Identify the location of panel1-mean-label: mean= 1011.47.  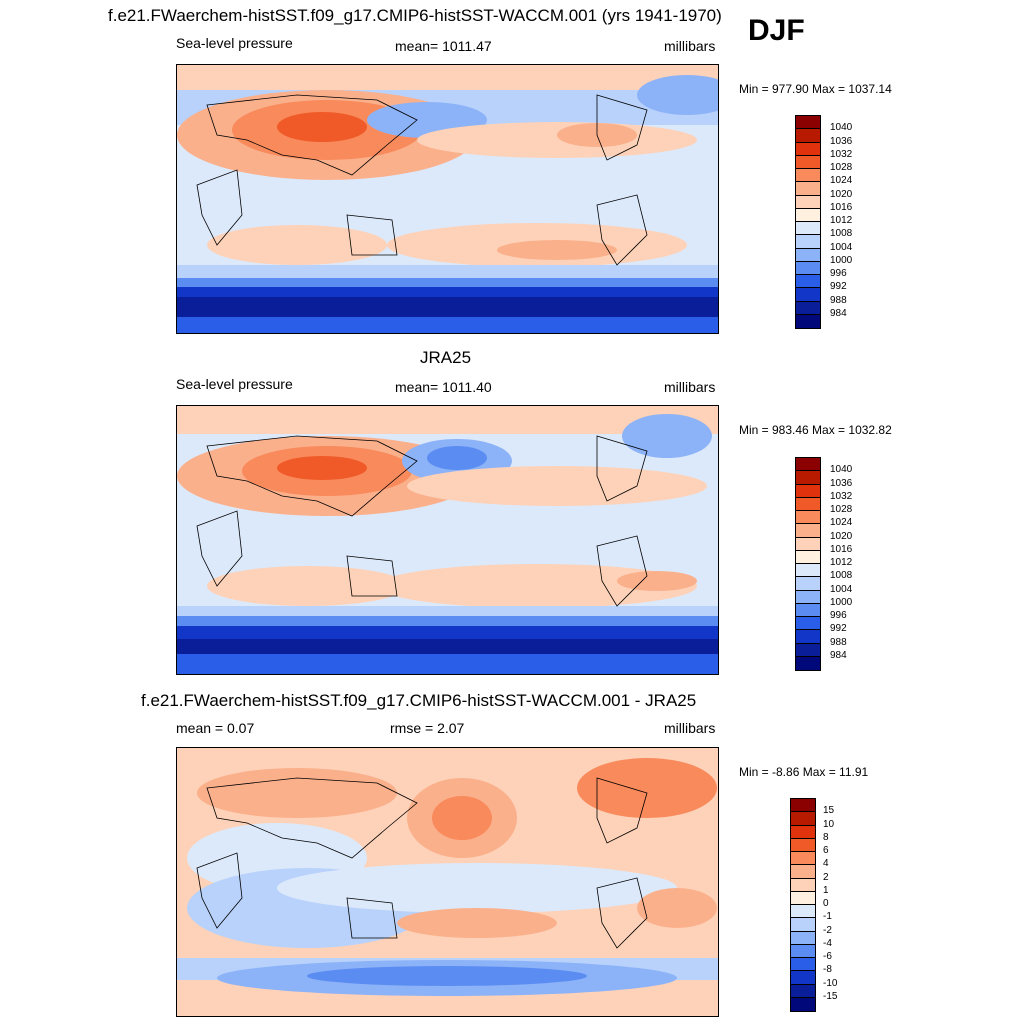
(443, 46).